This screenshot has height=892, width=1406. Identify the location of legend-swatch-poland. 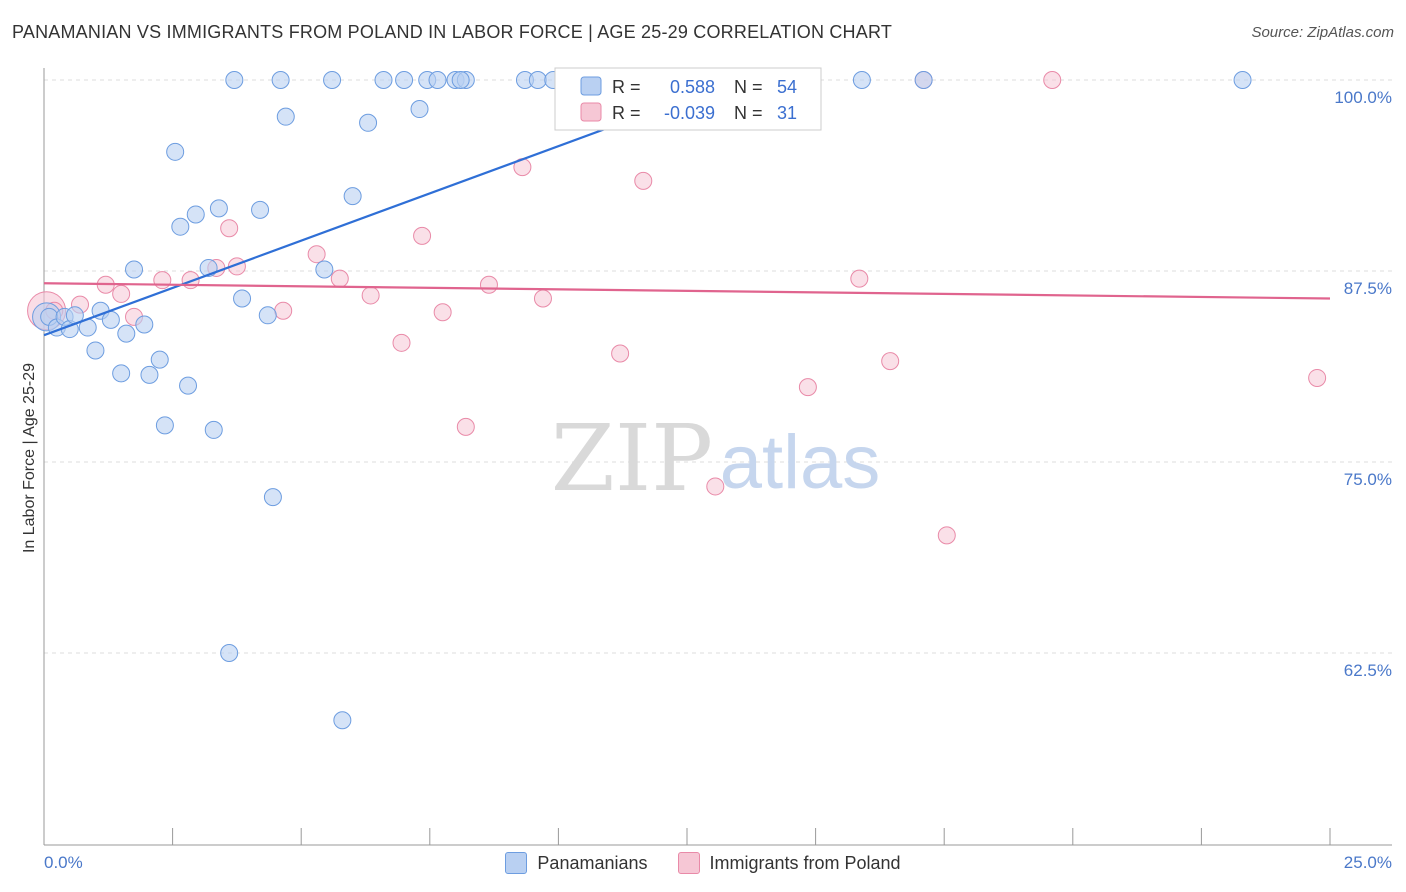
(688, 863).